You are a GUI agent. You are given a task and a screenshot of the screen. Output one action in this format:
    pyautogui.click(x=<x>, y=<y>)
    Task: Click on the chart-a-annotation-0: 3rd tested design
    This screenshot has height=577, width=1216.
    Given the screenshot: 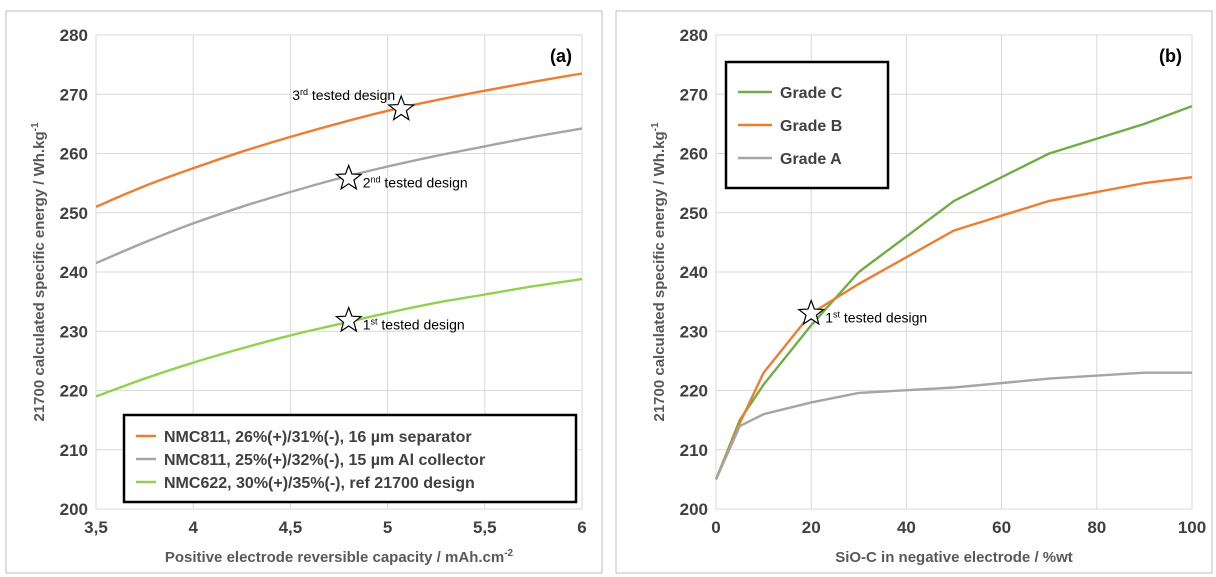 What is the action you would take?
    pyautogui.click(x=343, y=95)
    